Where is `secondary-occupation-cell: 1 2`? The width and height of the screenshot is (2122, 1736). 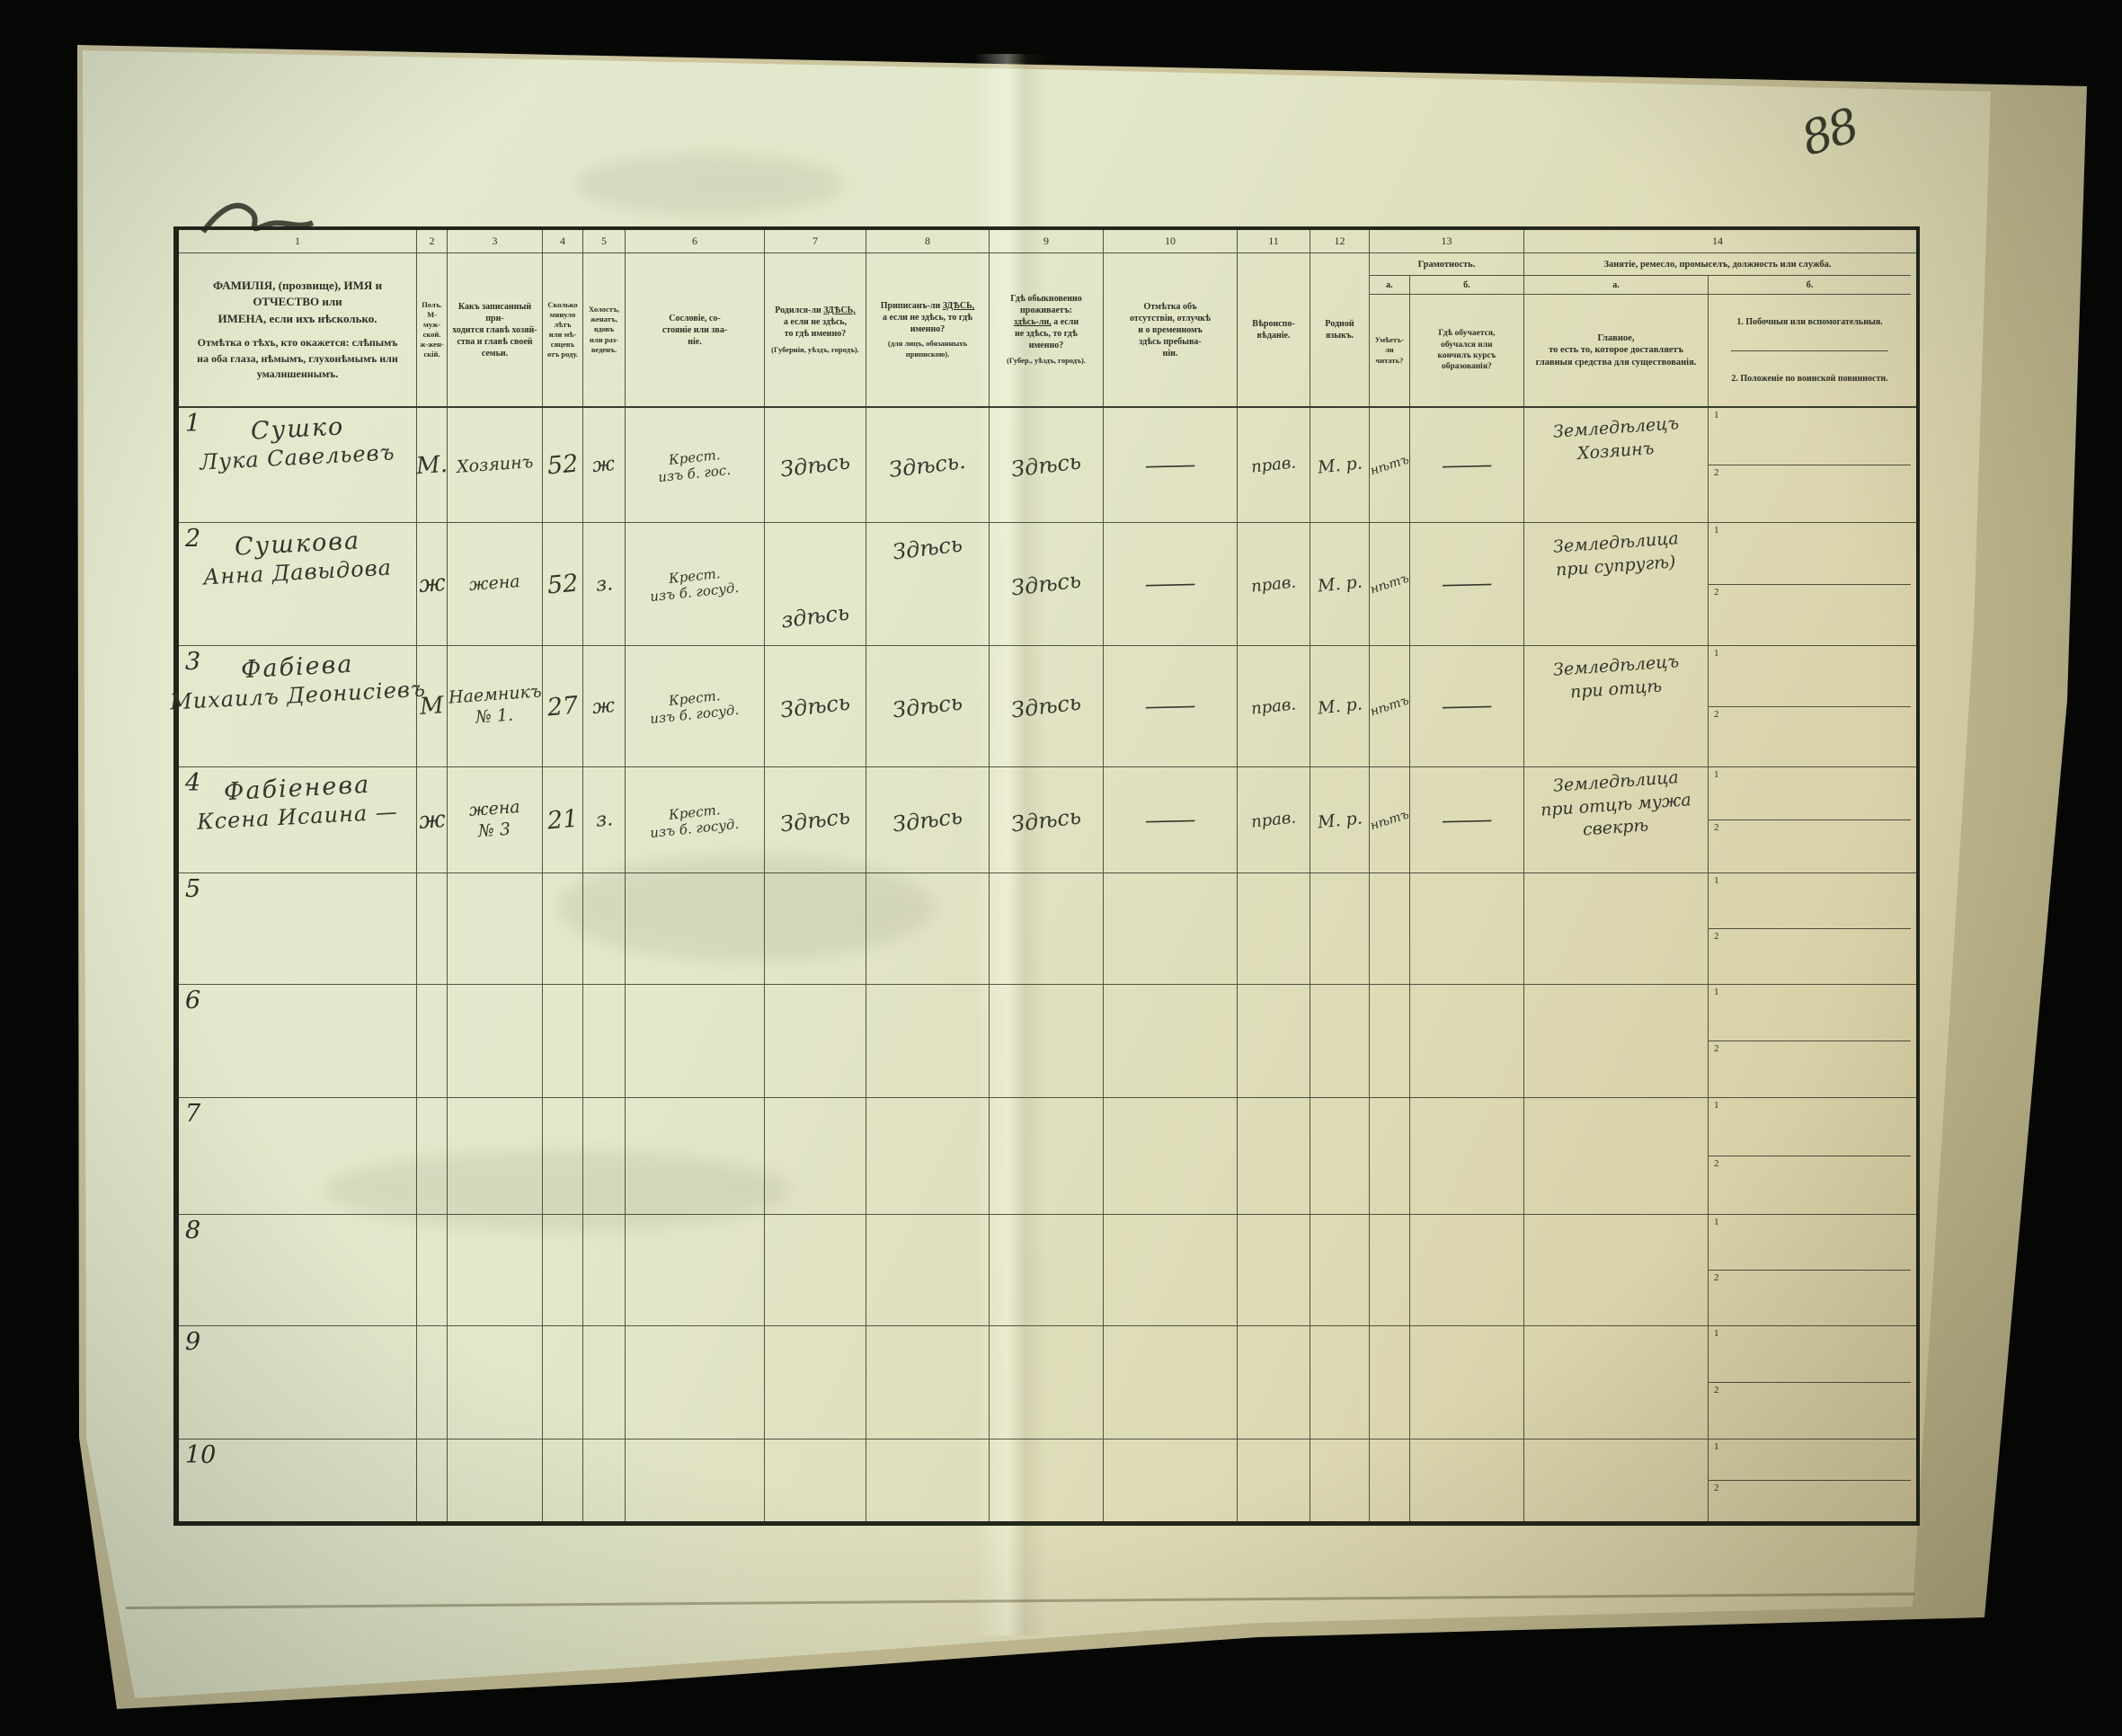 secondary-occupation-cell: 1 2 is located at coordinates (1810, 819).